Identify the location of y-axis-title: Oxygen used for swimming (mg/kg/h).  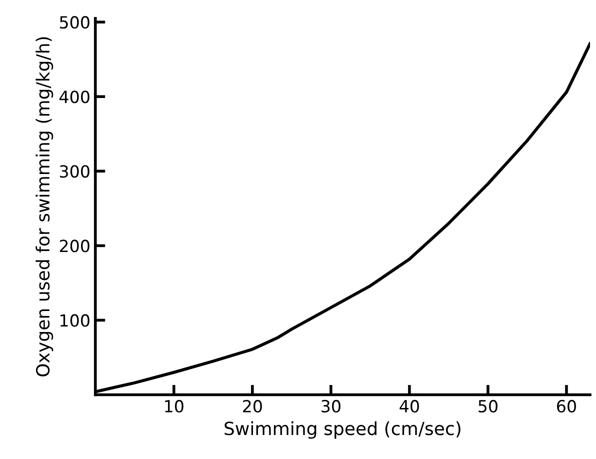
(45, 206).